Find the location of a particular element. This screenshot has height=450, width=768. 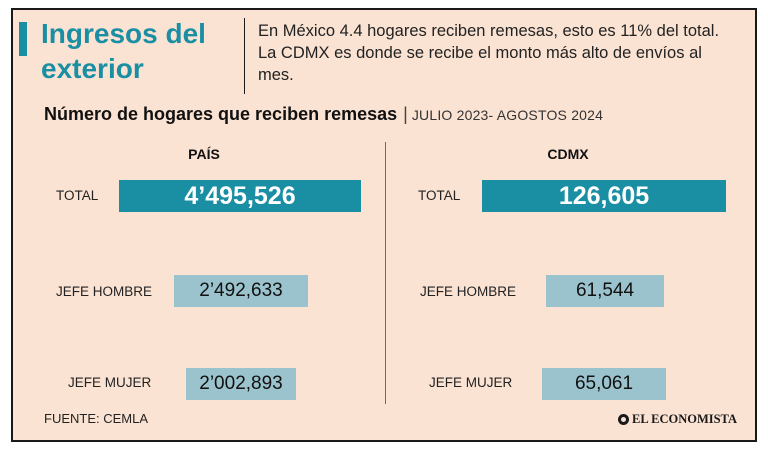

source-note: FUENTE: CEMLA is located at coordinates (96, 418).